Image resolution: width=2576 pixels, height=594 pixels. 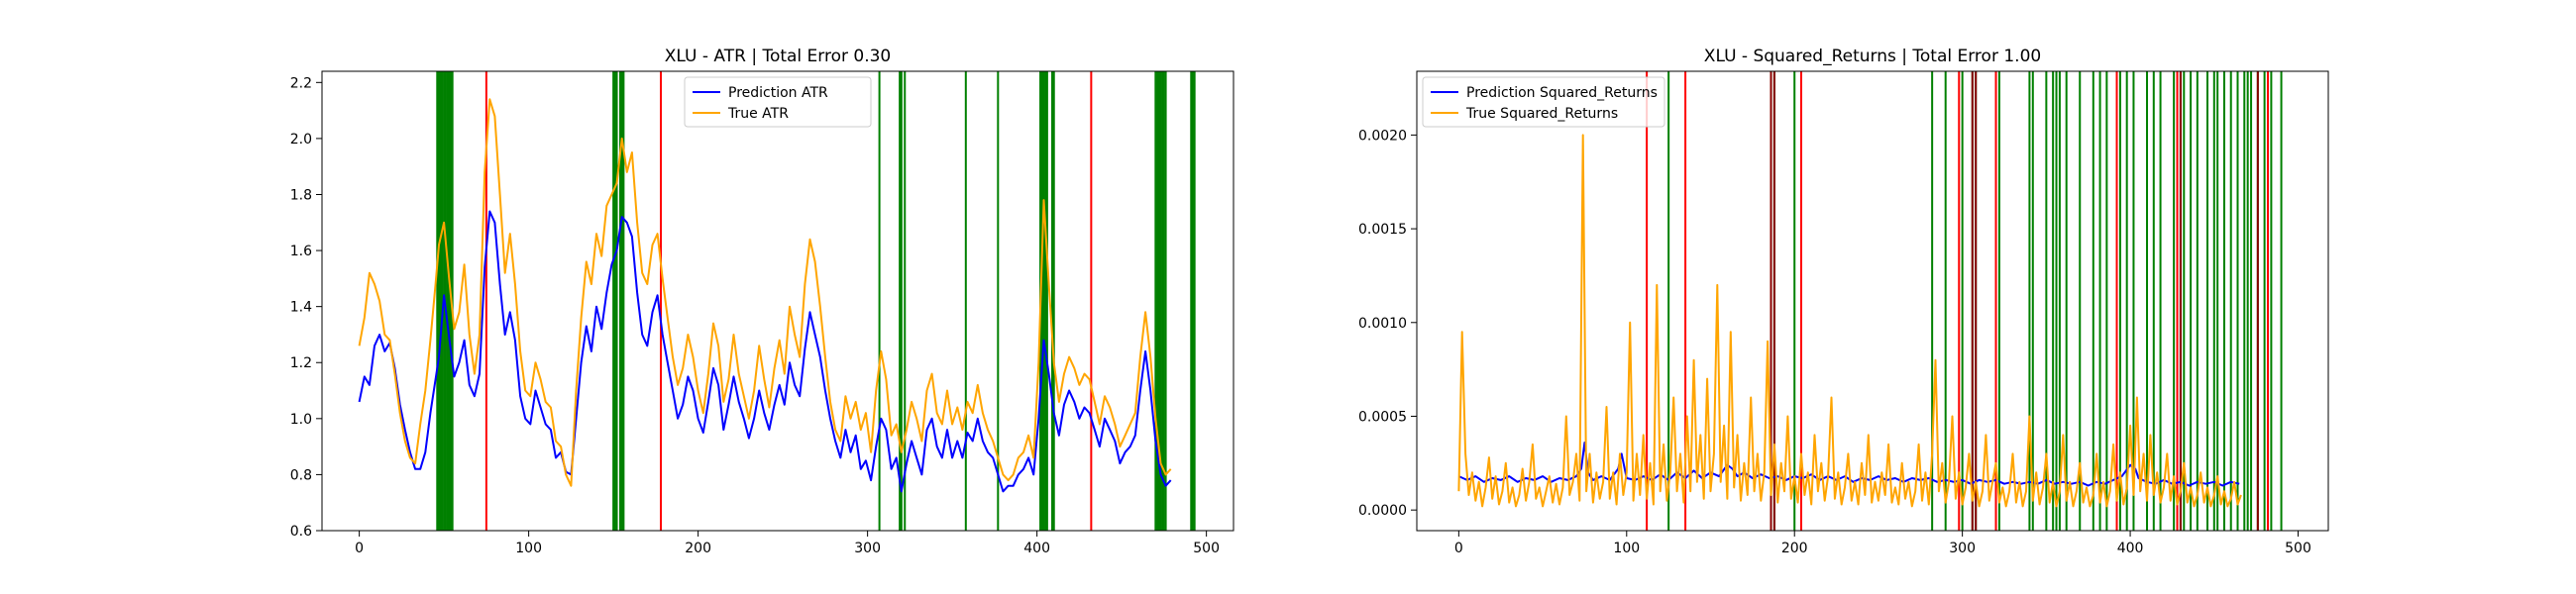 What do you see at coordinates (1382, 230) in the screenshot?
I see `squared-returns-y-tick-label-3: 0.0015` at bounding box center [1382, 230].